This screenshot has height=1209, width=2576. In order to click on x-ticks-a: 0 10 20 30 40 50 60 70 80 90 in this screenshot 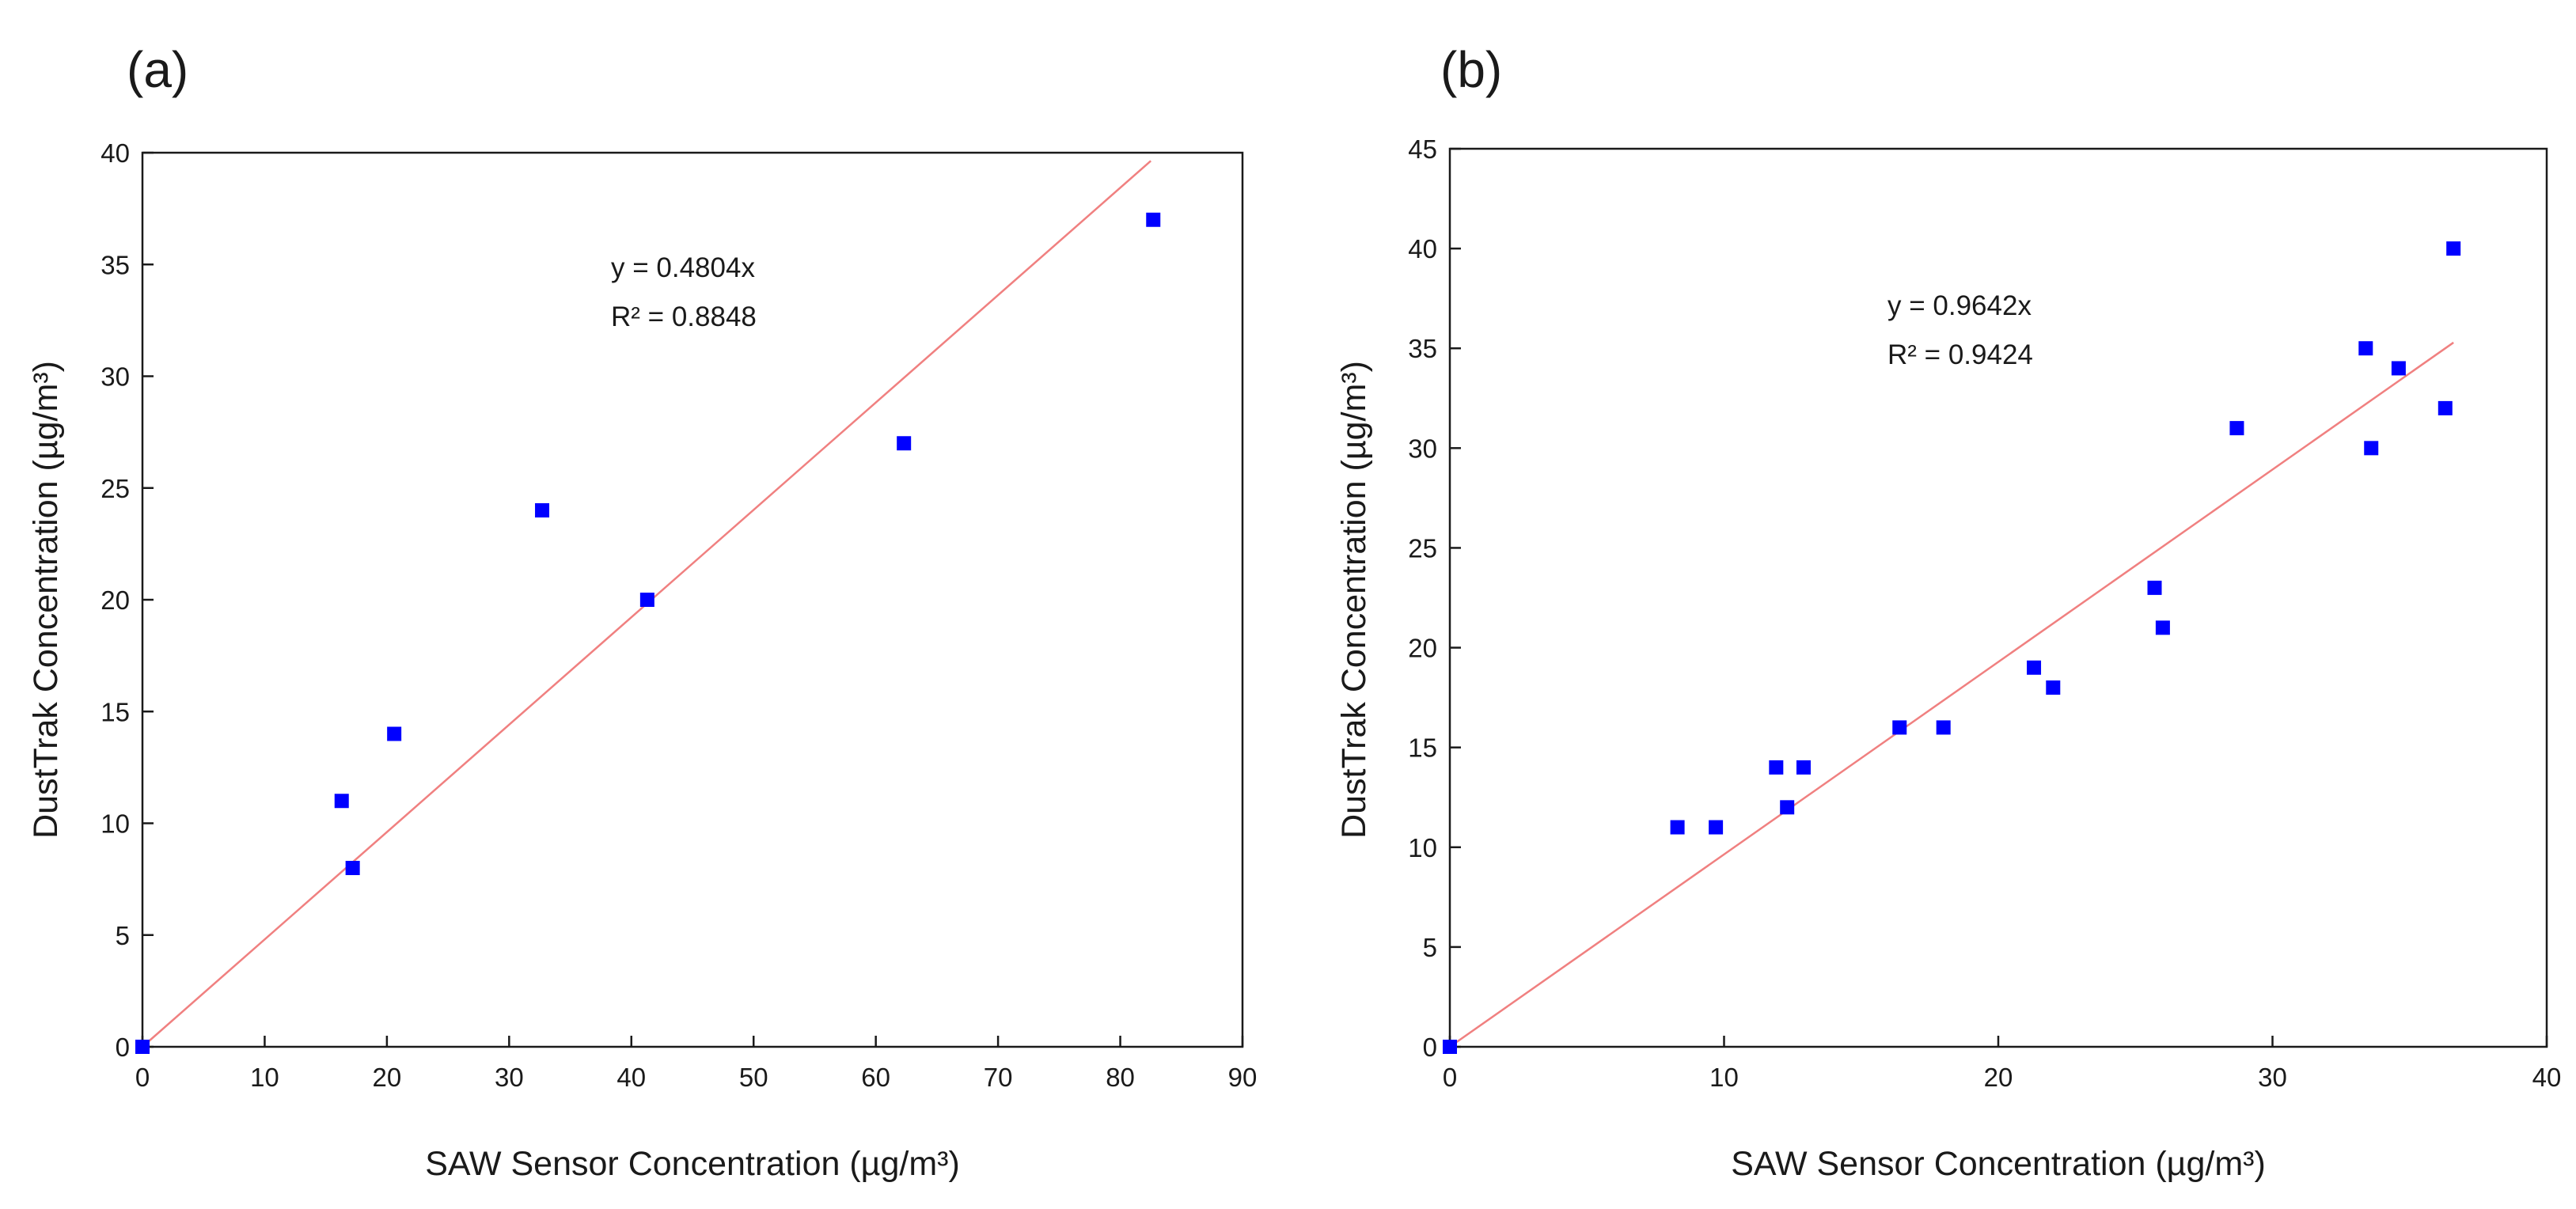, I will do `click(696, 1064)`.